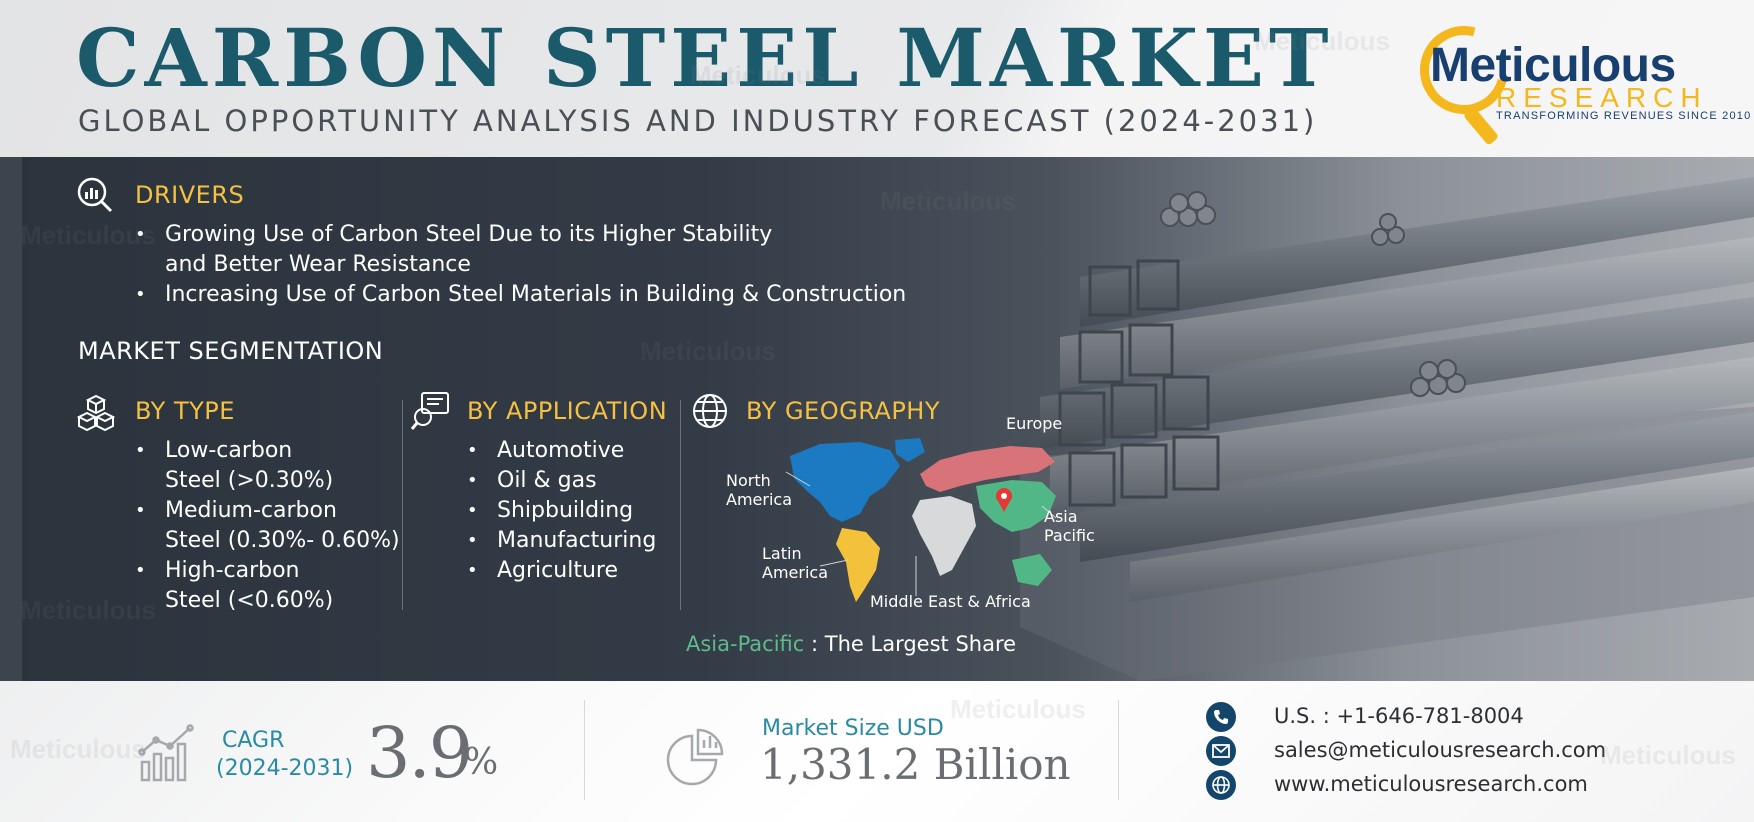 The width and height of the screenshot is (1754, 822). I want to click on by-type-heading: BY TYPE, so click(185, 411).